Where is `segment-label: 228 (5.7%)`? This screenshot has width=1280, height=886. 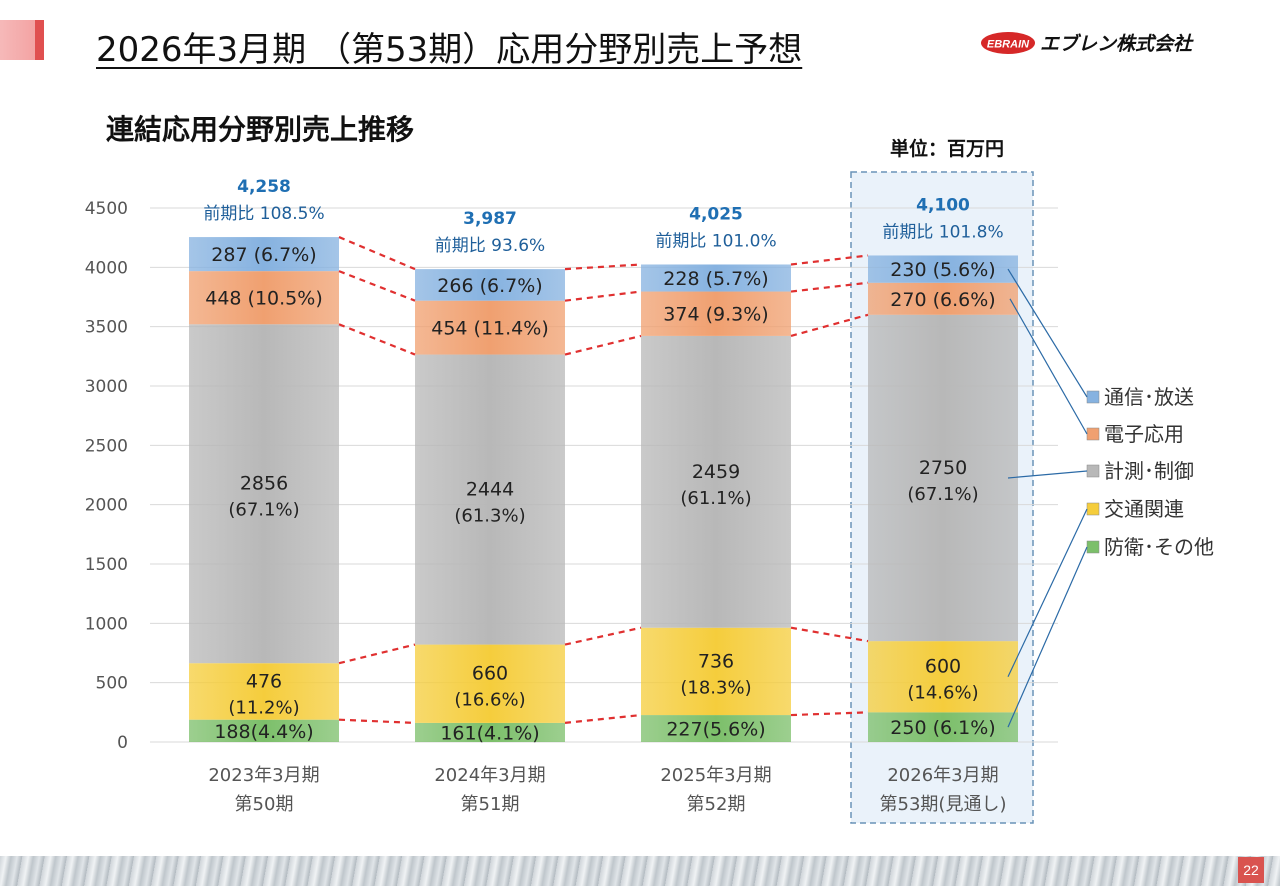
segment-label: 228 (5.7%) is located at coordinates (715, 279).